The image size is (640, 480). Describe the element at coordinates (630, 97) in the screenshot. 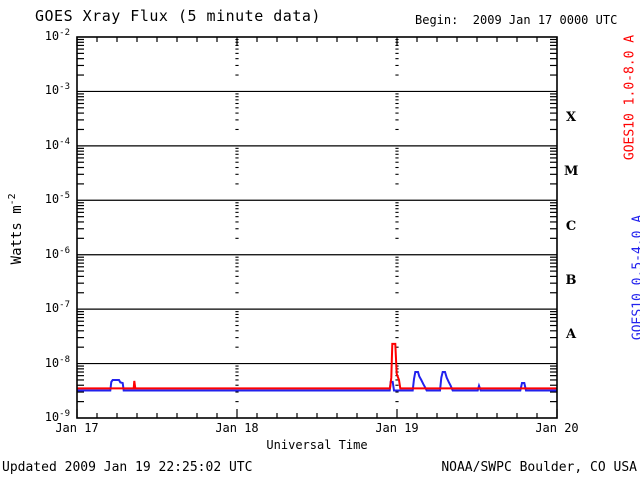

I see `legend-long-channel: GOES10 1.0-8.0 A` at that location.